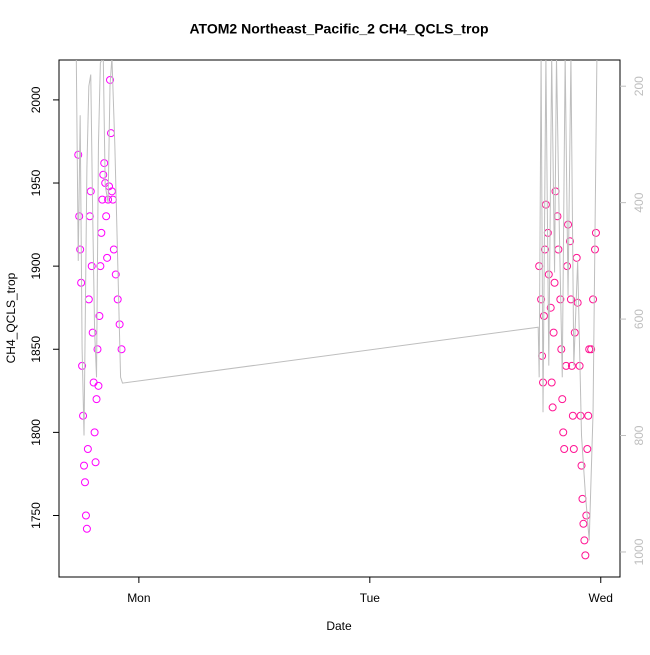  Describe the element at coordinates (138, 598) in the screenshot. I see `x-tick-label: Mon` at that location.